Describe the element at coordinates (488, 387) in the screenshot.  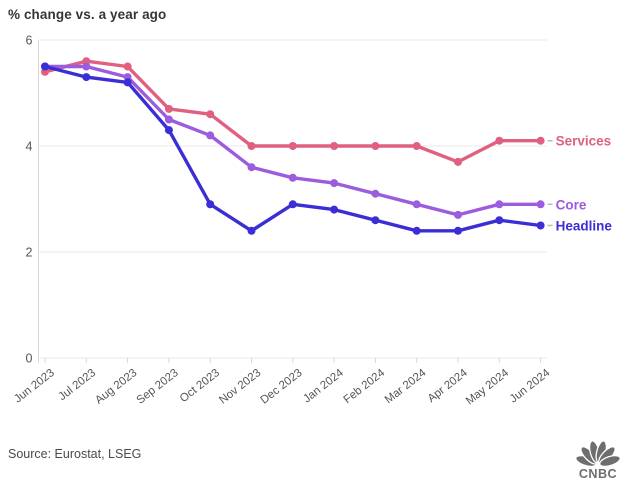
I see `x-axis-label: May 2024` at that location.